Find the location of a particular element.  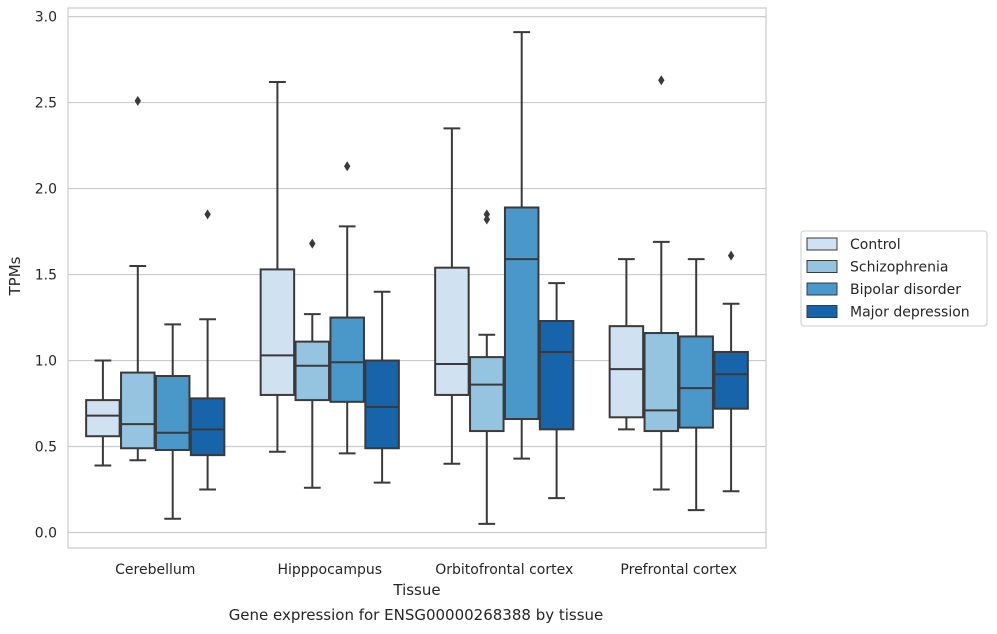

legend-label: Major depression is located at coordinates (910, 313).